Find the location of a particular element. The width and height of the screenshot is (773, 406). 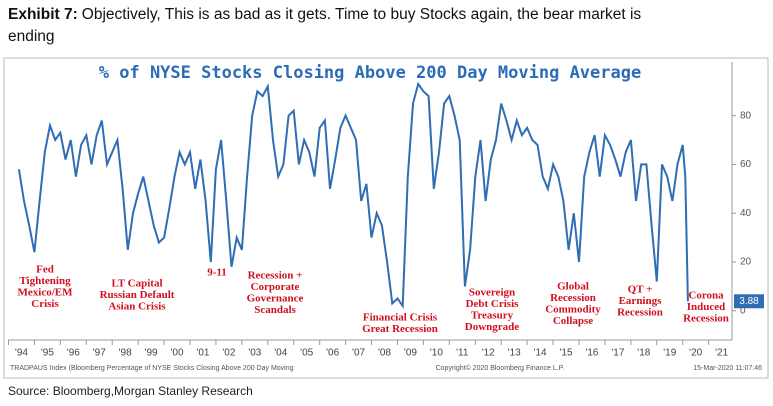

x-tick-label: '11 is located at coordinates (462, 353).